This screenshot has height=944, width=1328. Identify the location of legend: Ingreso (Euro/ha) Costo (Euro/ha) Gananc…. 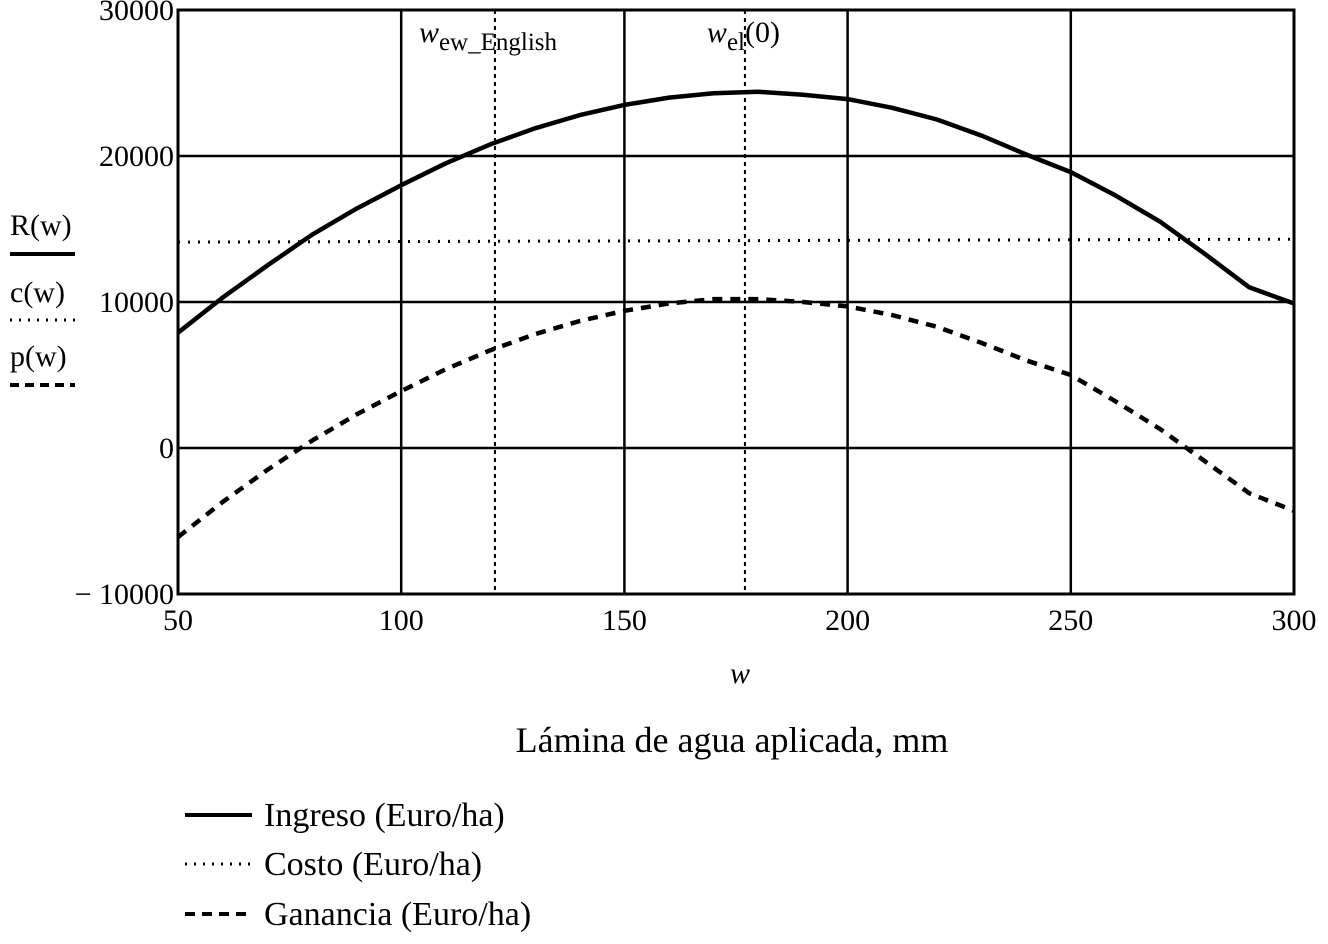
(358, 865).